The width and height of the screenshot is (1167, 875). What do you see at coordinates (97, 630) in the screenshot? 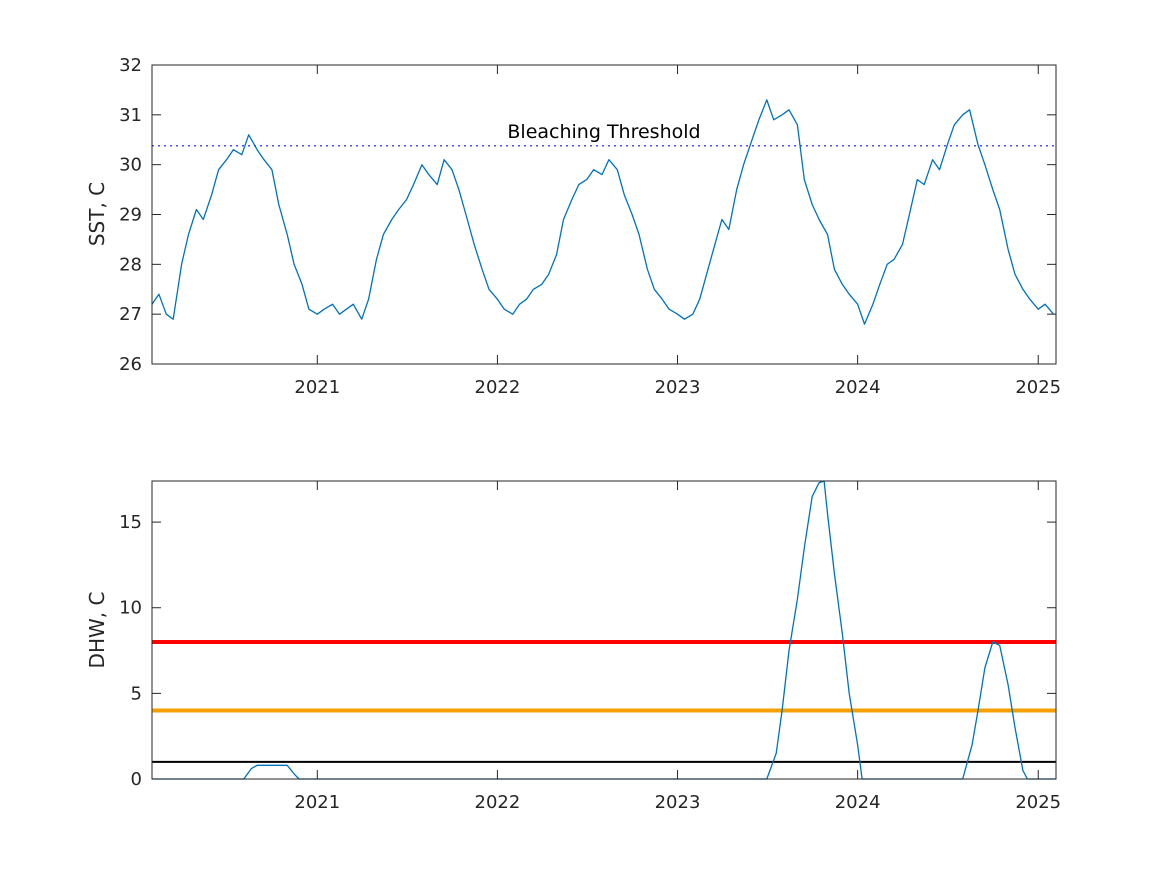
I see `dhw-y-axis-label: DHW, C` at bounding box center [97, 630].